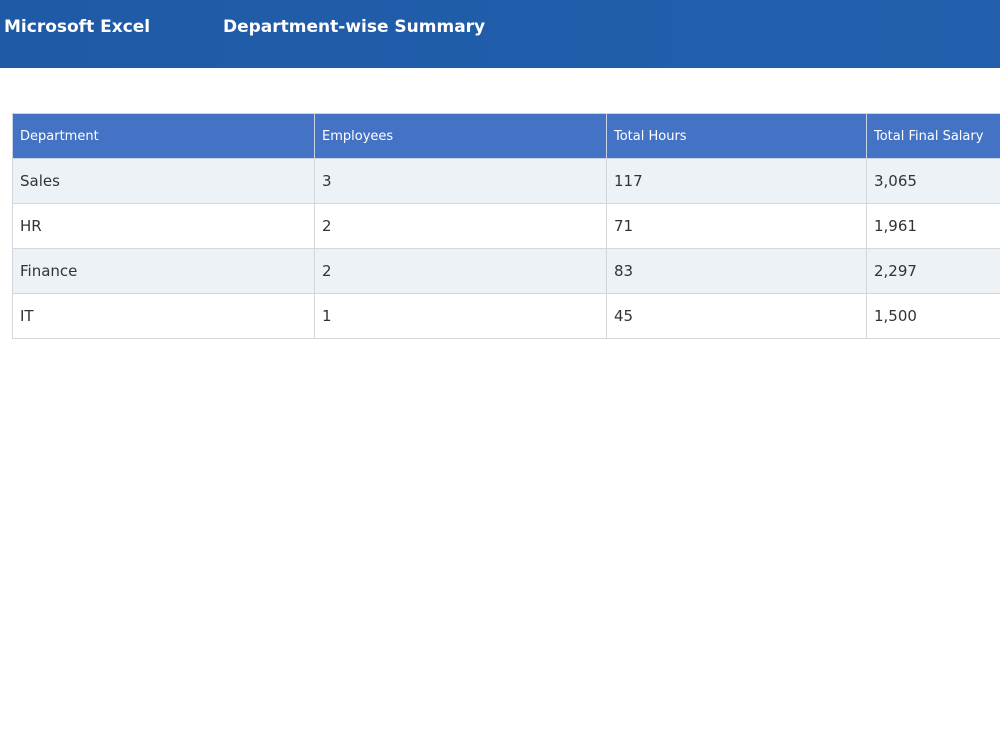  Describe the element at coordinates (933, 136) in the screenshot. I see `column-header-total-final-salary: Total Final Salary` at that location.